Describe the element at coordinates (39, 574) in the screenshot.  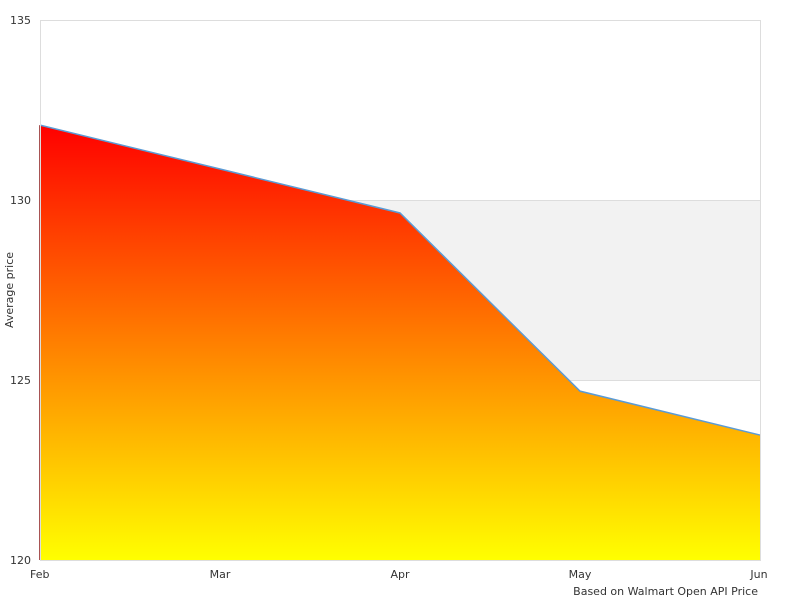
I see `x-tick-label: Feb` at that location.